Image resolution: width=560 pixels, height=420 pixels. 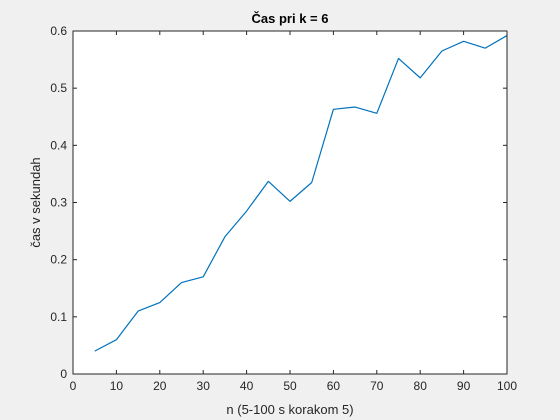 I want to click on x-tick-label: 90, so click(x=464, y=386).